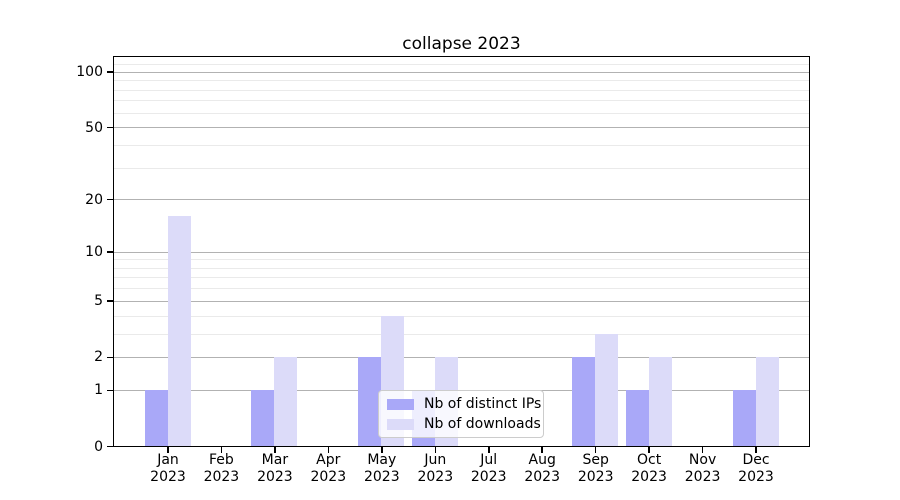 The width and height of the screenshot is (900, 500). Describe the element at coordinates (489, 460) in the screenshot. I see `x-tick-month: Jul` at that location.